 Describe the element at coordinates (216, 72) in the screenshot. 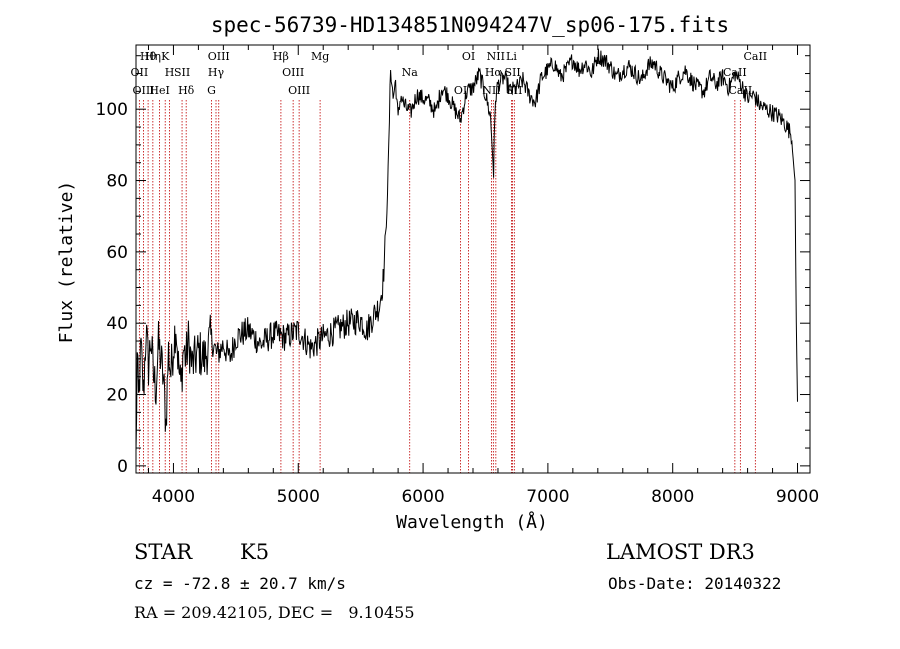

I see `line-label: Hγ` at that location.